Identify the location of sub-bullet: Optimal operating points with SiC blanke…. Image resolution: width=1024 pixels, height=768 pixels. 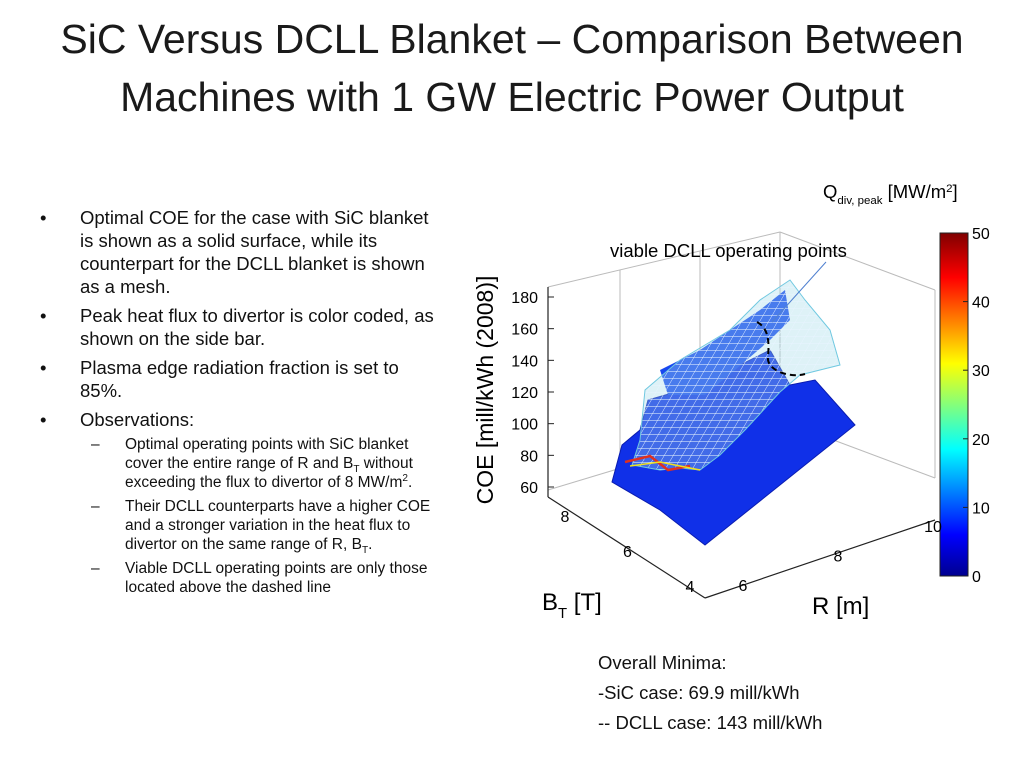
(236, 463).